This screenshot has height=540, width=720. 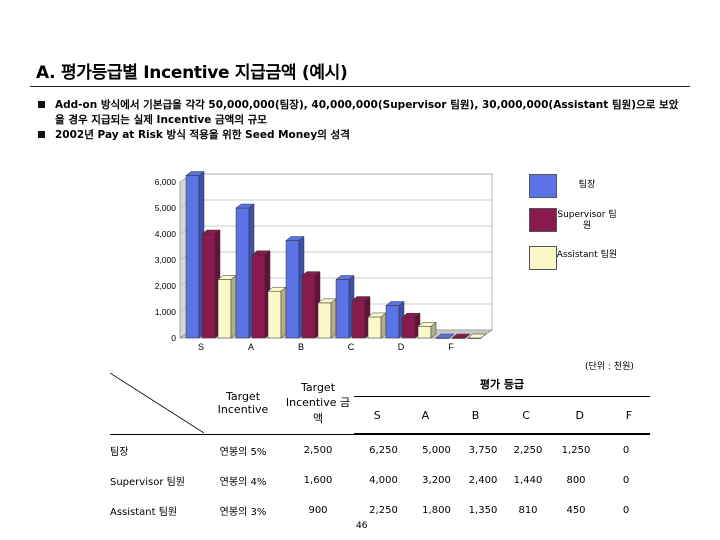 What do you see at coordinates (173, 338) in the screenshot?
I see `y-tick-label: 0` at bounding box center [173, 338].